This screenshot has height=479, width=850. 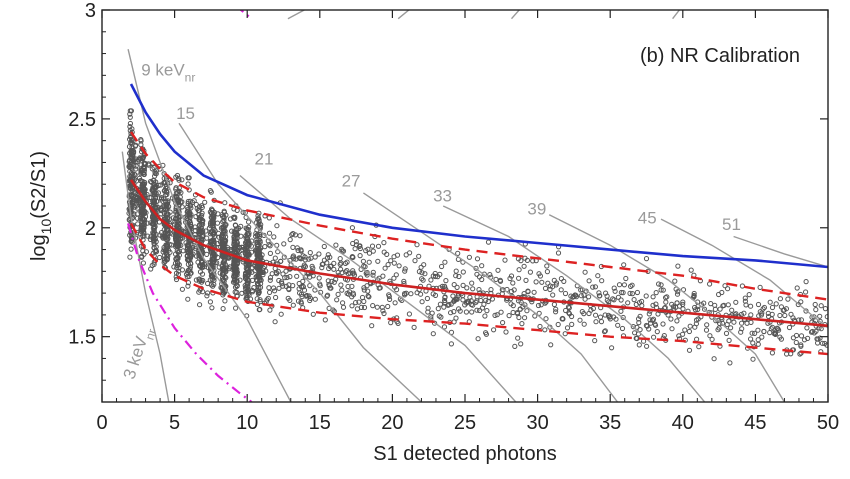 I want to click on x-tick-label: 0, so click(x=101, y=423).